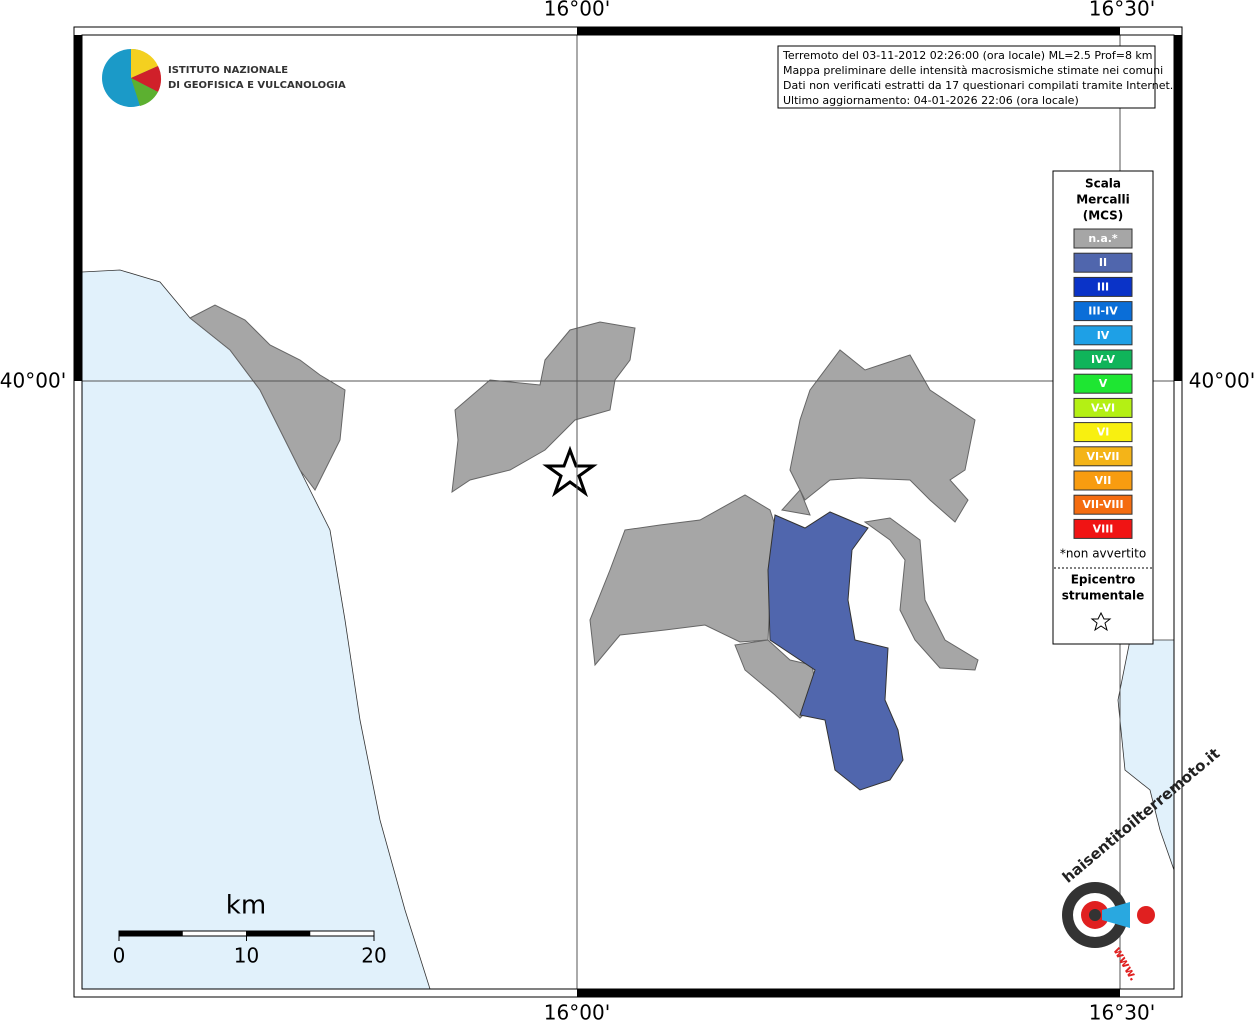  I want to click on badge-text: www., so click(1125, 963).